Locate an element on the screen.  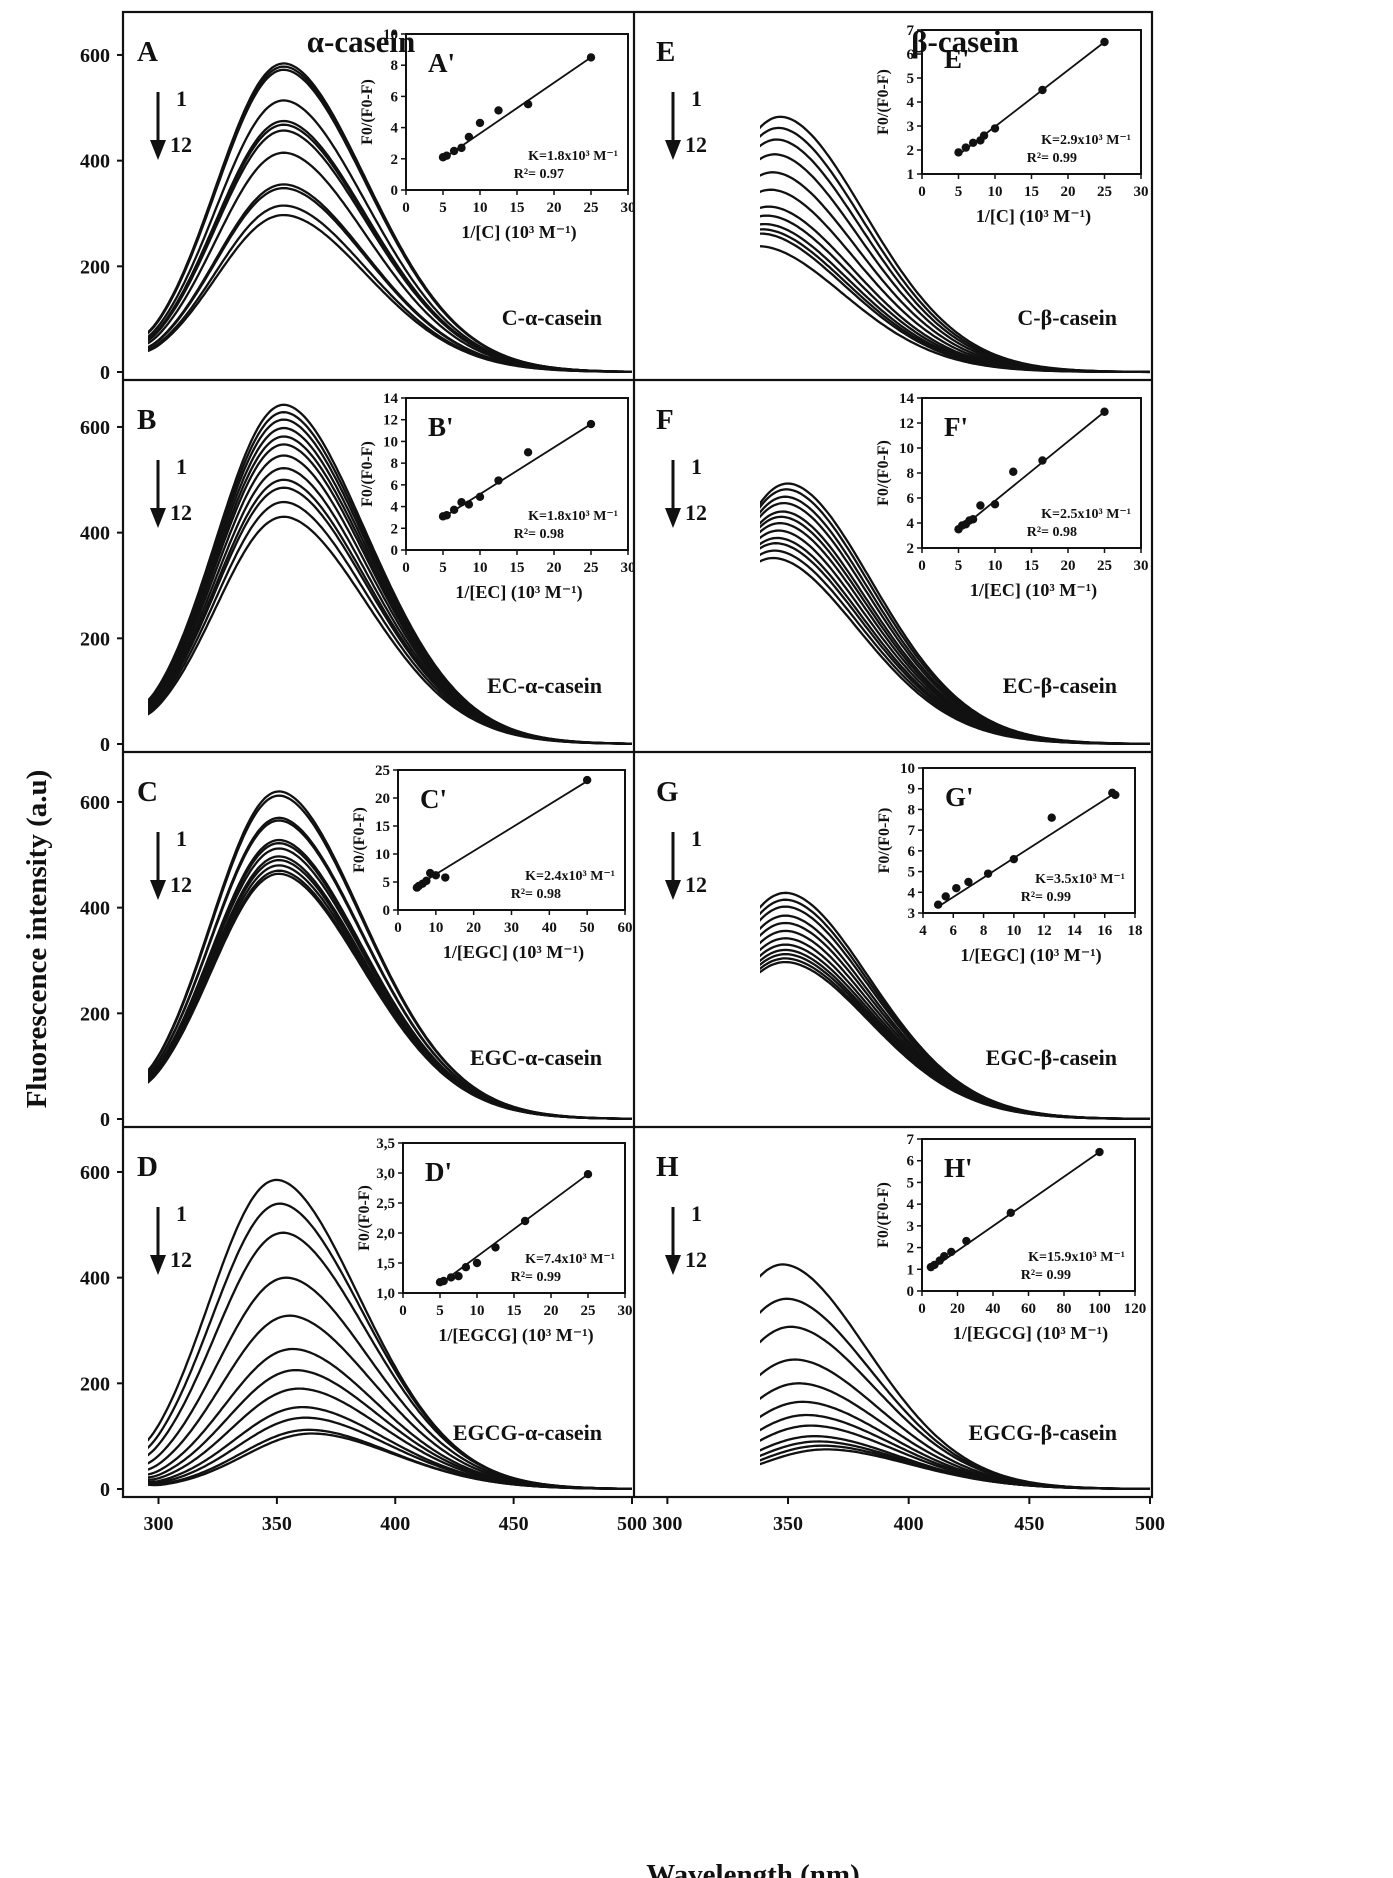
panel-name-D: EGCG-α-casein is located at coordinates (527, 1432).